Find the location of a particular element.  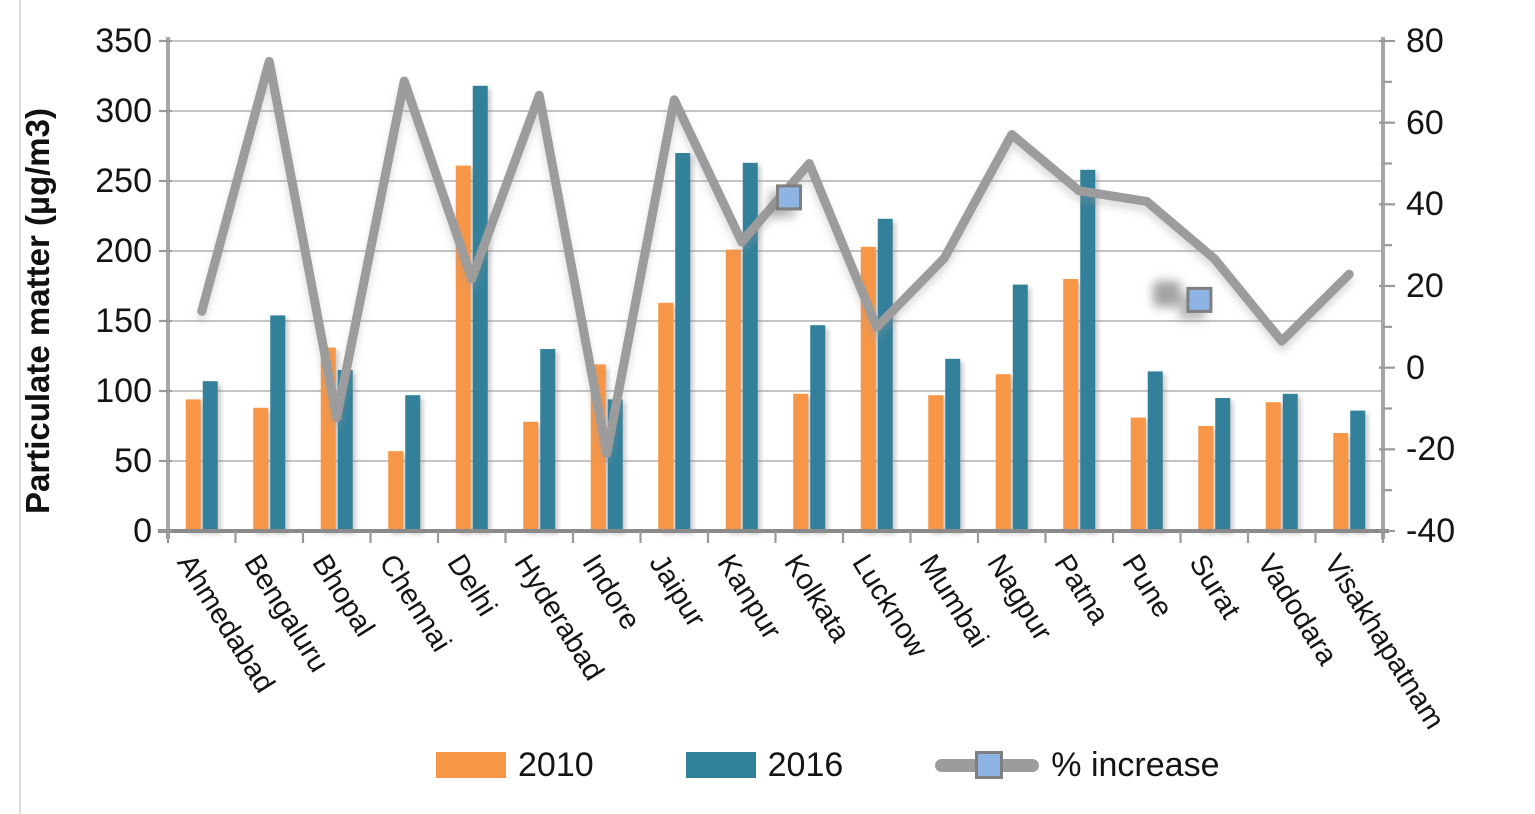

left-axis-tick-label: 300 is located at coordinates (123, 111).